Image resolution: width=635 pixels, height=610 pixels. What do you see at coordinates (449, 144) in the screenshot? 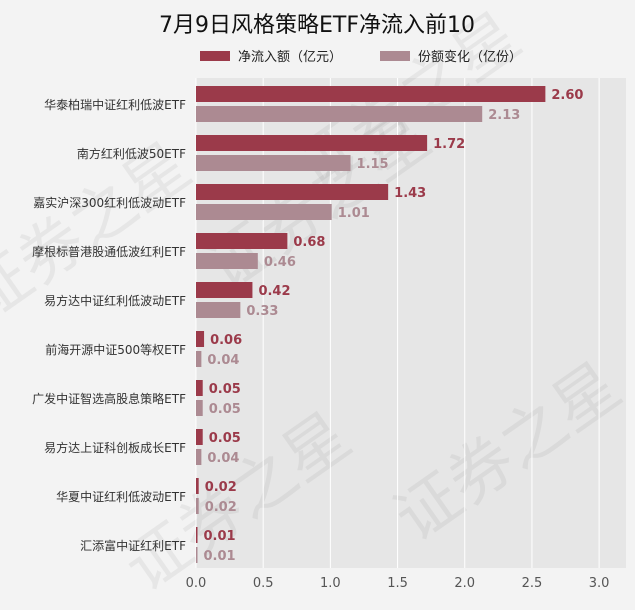
I see `data-label-net-inflow: 1.72` at bounding box center [449, 144].